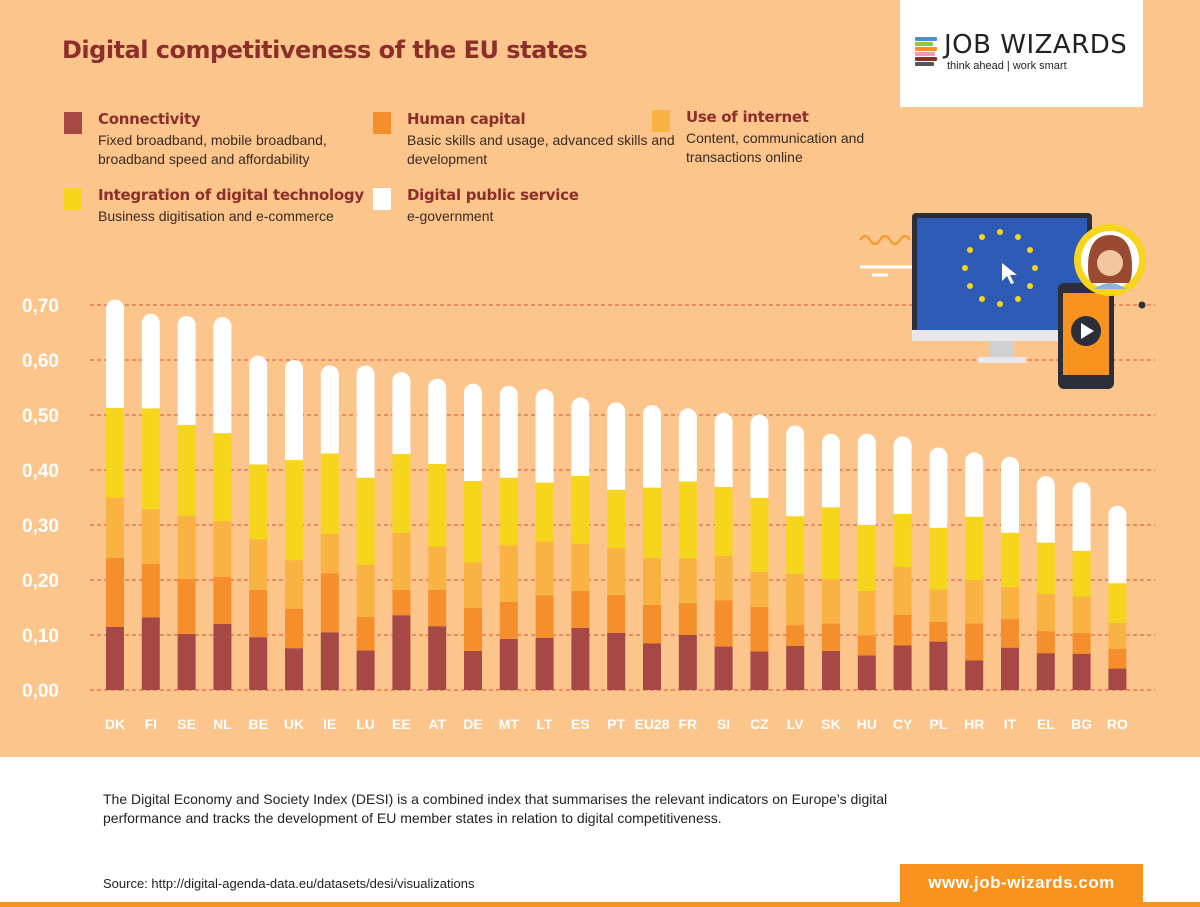 The width and height of the screenshot is (1200, 907). I want to click on x-tick-label: IT, so click(1010, 724).